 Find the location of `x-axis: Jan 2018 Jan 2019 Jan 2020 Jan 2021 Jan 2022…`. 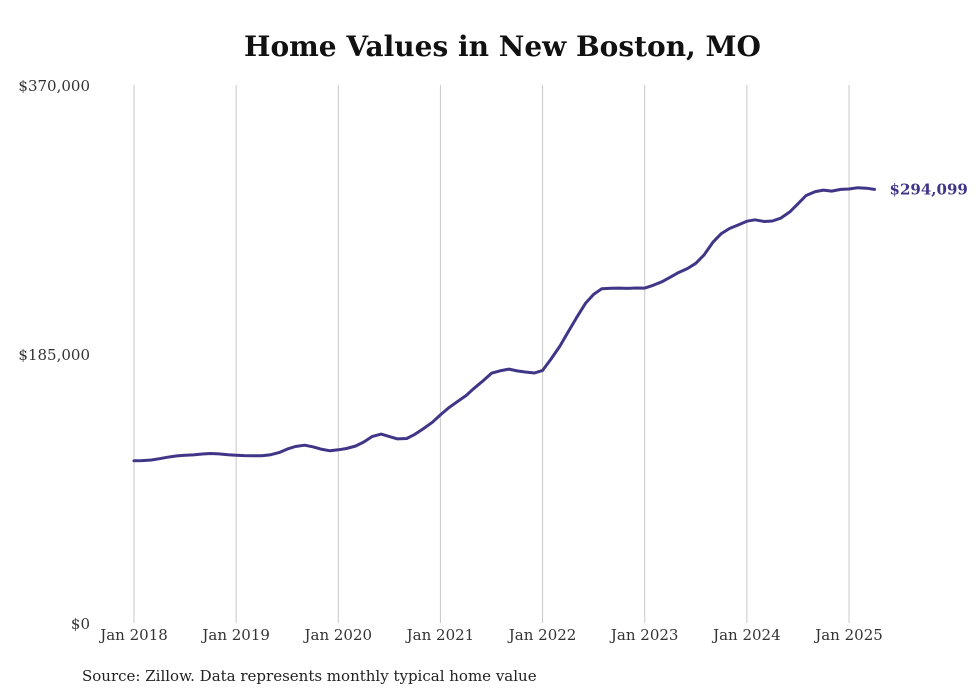

x-axis: Jan 2018 Jan 2019 Jan 2020 Jan 2021 Jan 2022… is located at coordinates (490, 635).